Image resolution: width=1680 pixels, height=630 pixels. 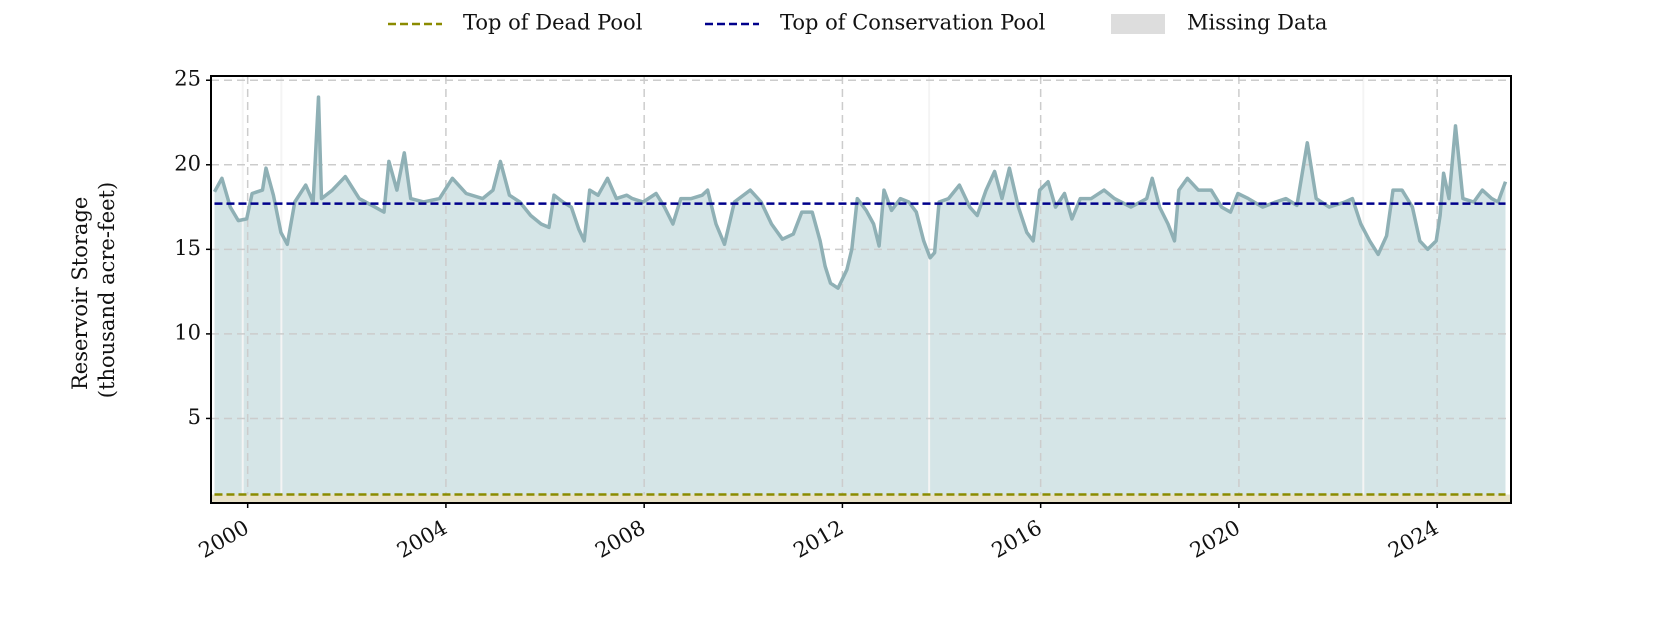 What do you see at coordinates (553, 23) in the screenshot?
I see `legend-label: Top of Dead Pool` at bounding box center [553, 23].